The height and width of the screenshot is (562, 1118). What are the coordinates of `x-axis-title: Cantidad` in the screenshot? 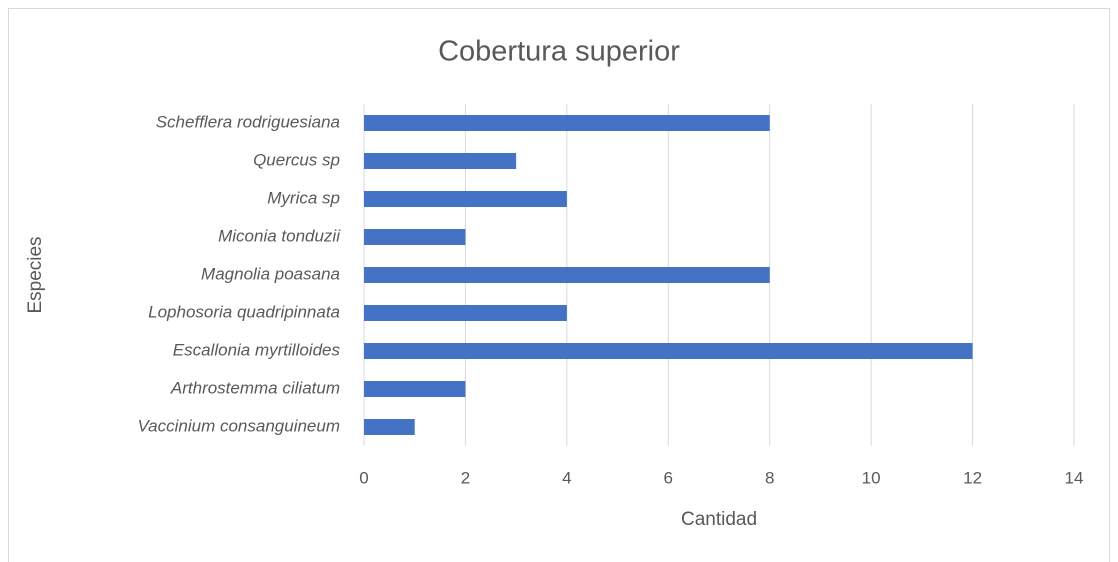 It's located at (719, 519).